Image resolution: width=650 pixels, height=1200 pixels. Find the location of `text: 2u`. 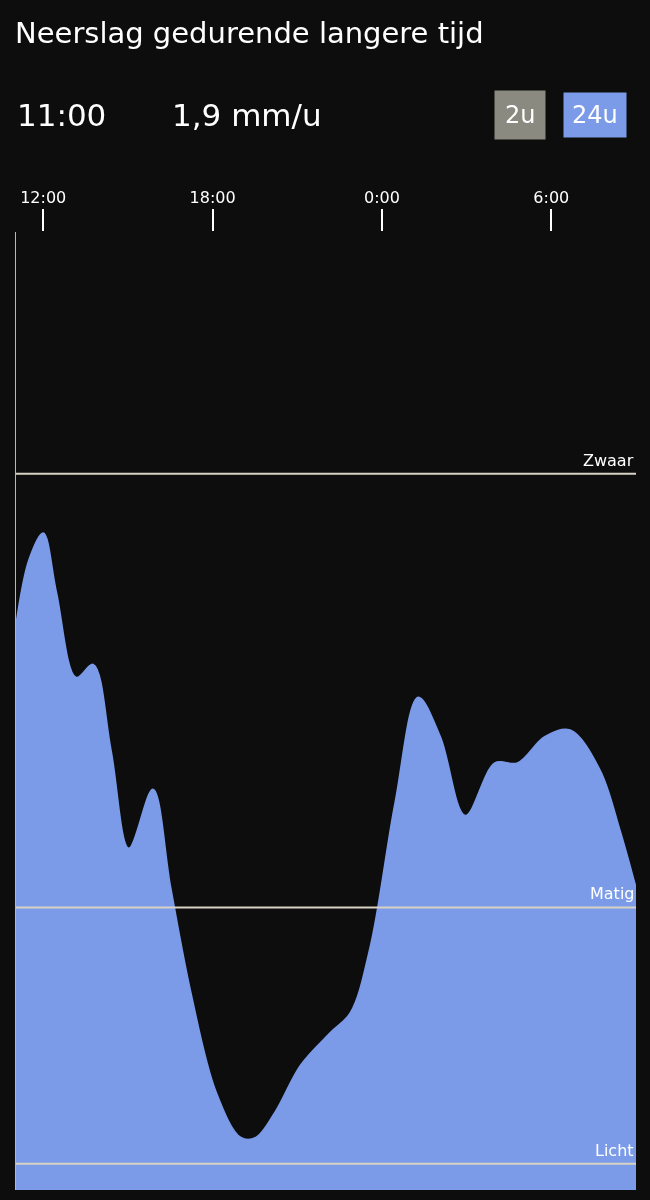

text: 2u is located at coordinates (520, 115).